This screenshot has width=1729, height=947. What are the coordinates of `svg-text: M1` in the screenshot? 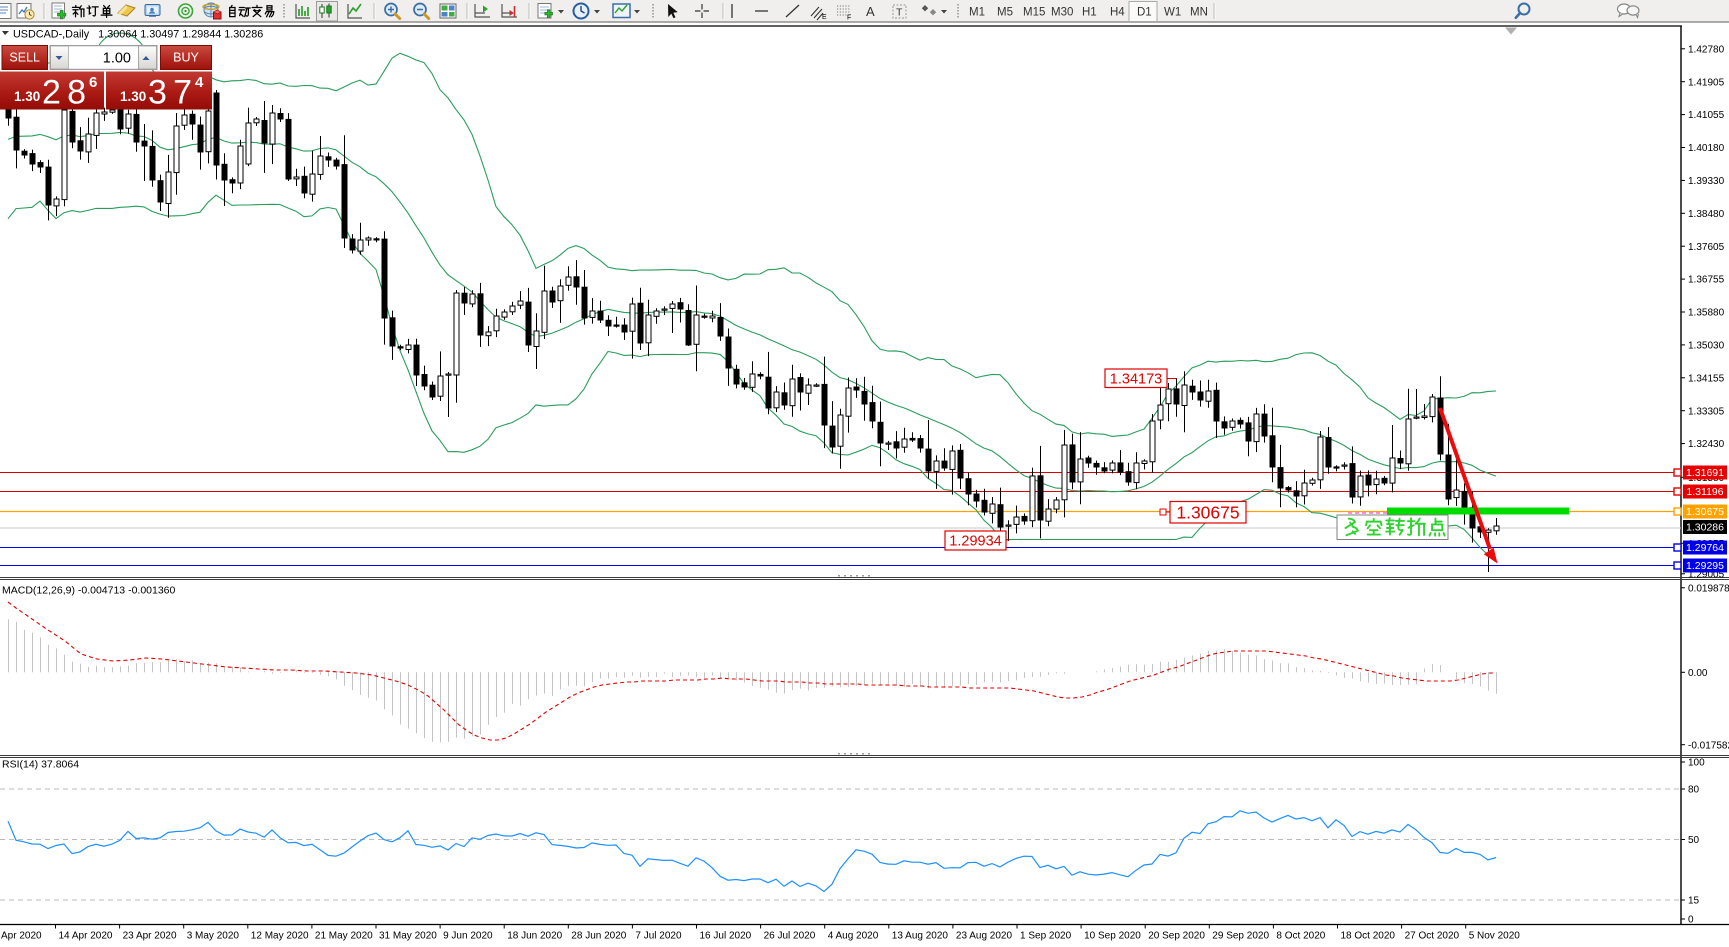 It's located at (977, 13).